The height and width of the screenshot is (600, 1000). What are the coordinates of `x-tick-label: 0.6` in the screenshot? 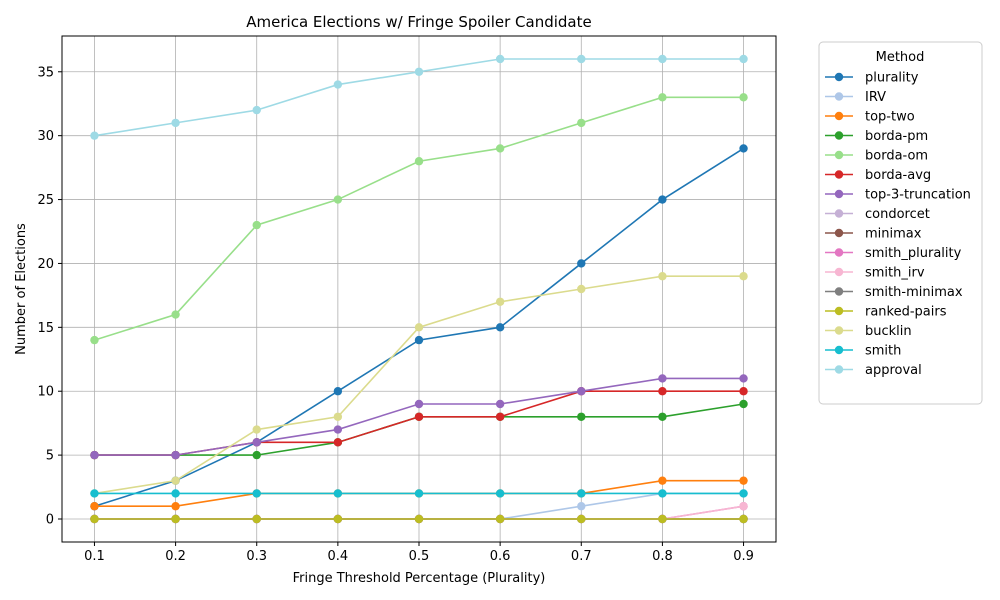 It's located at (500, 556).